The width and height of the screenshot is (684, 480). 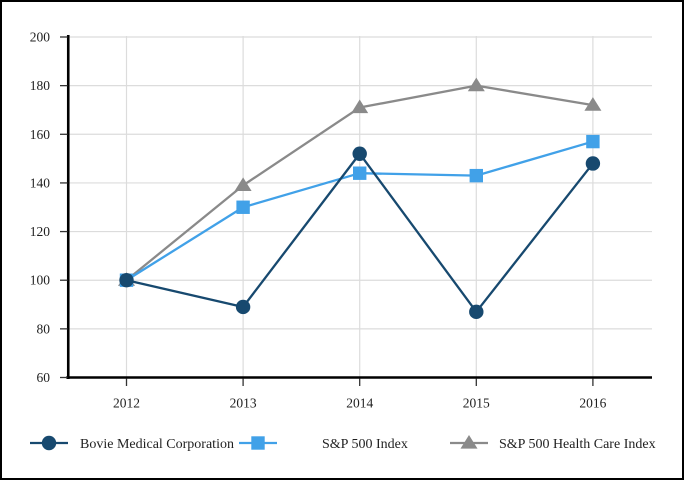 What do you see at coordinates (577, 444) in the screenshot?
I see `legend-label-s-p-500-health-care-index: S&P 500 Health Care Index` at bounding box center [577, 444].